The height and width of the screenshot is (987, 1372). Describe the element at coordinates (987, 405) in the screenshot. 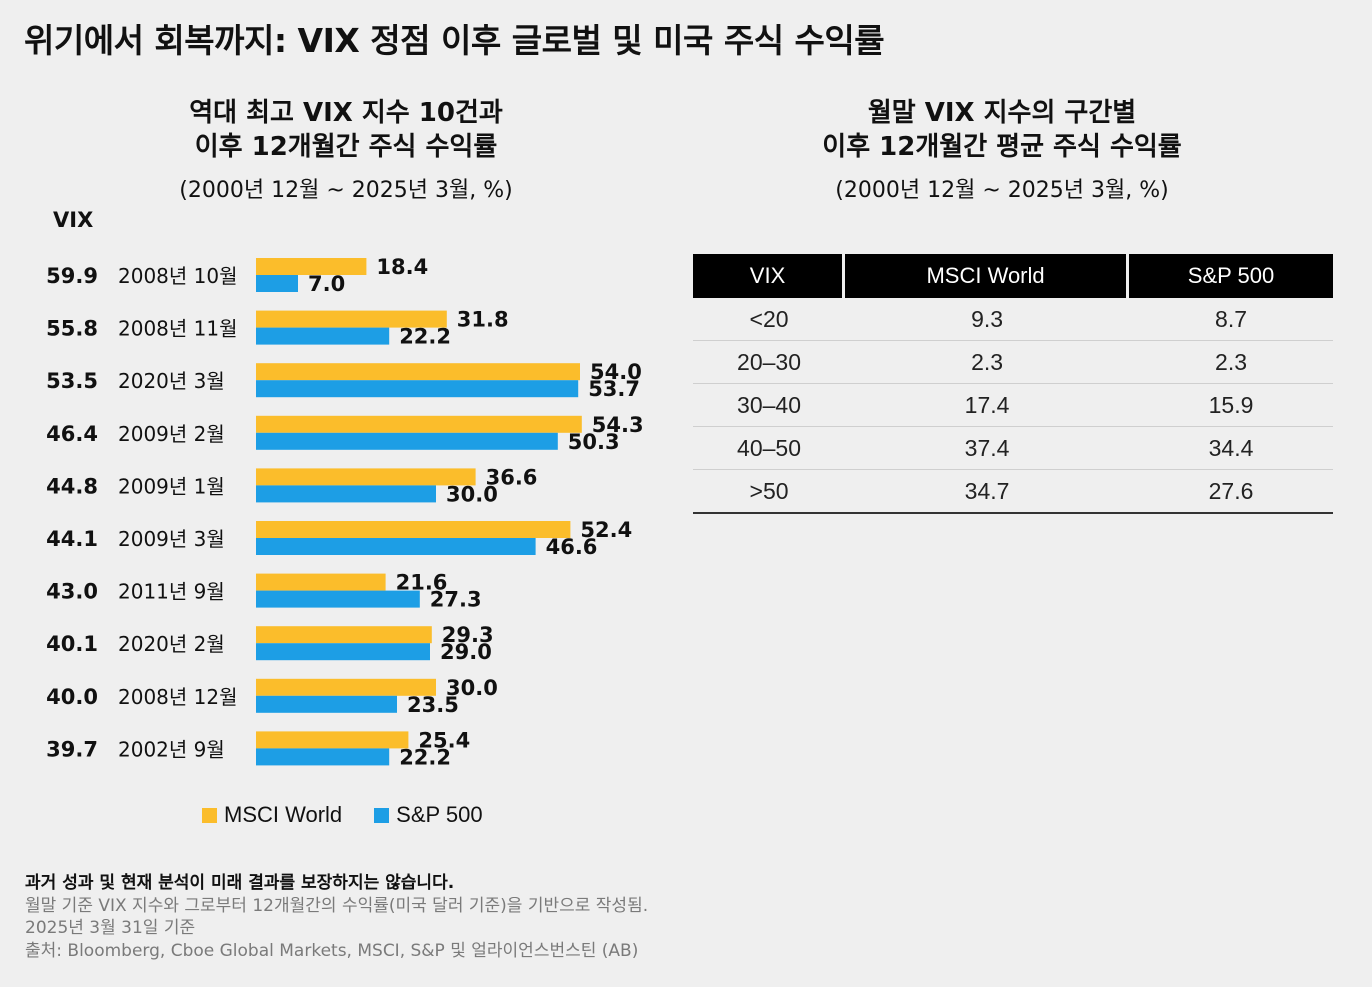

I see `table-cell-msci-world: 17.4` at that location.